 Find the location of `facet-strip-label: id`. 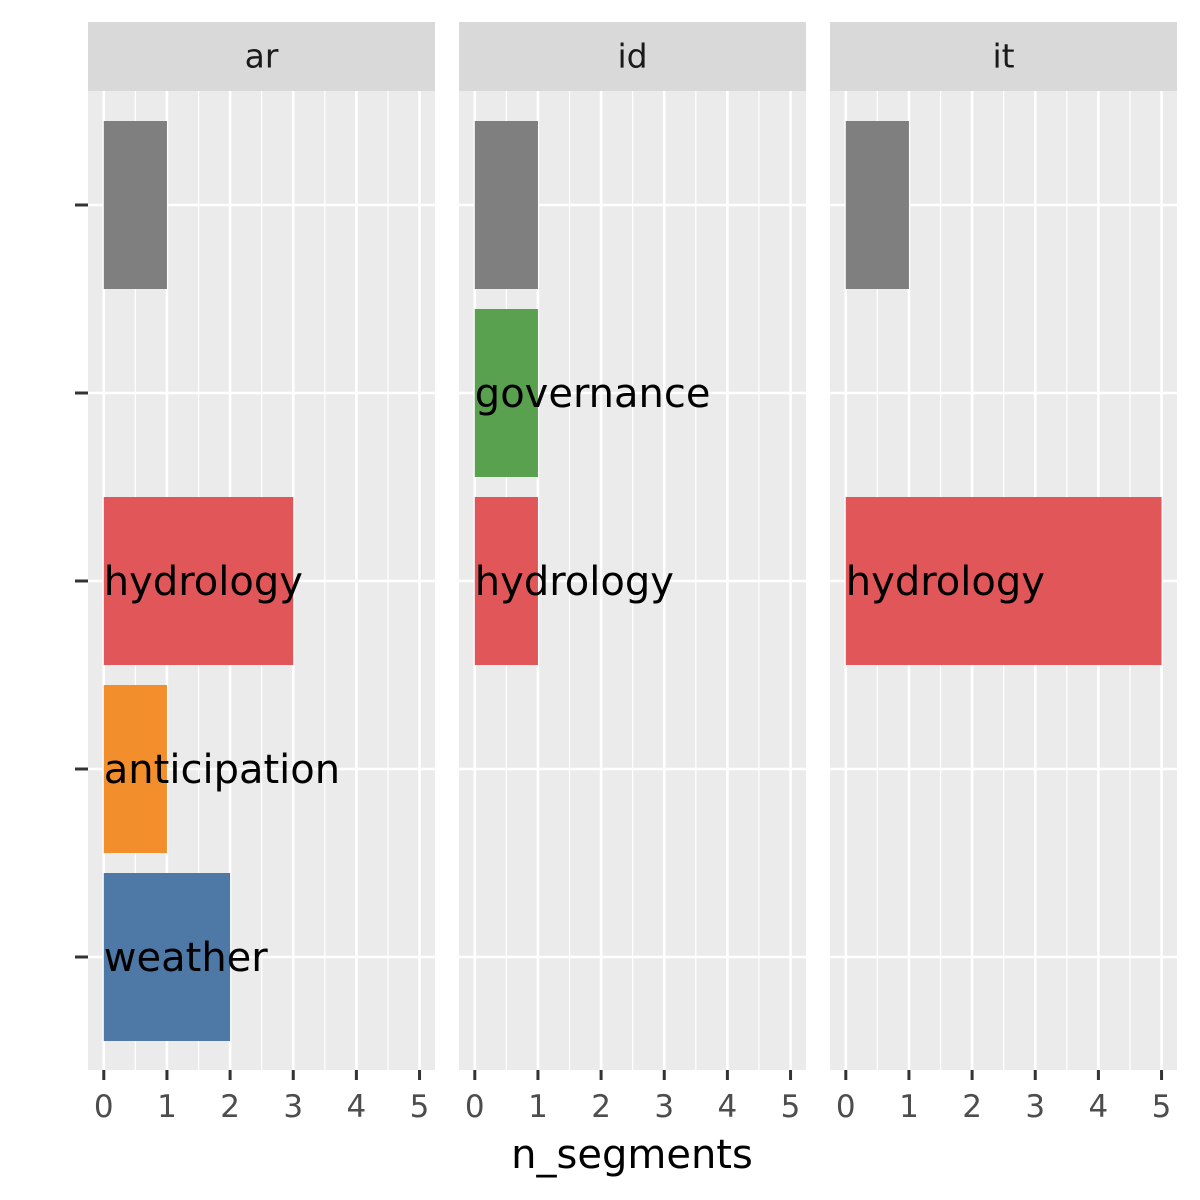

facet-strip-label: id is located at coordinates (632, 56).